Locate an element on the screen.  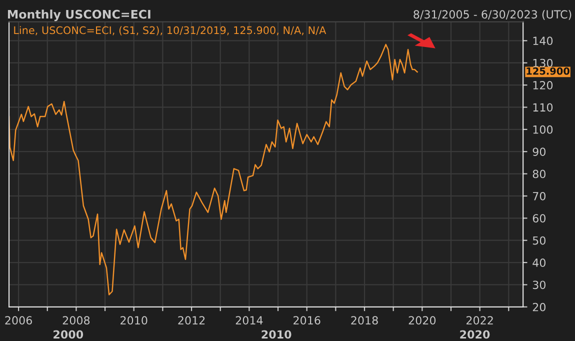
chart-subtitle: 8/31/2005 - 6/30/2023 (UTC) is located at coordinates (493, 15).